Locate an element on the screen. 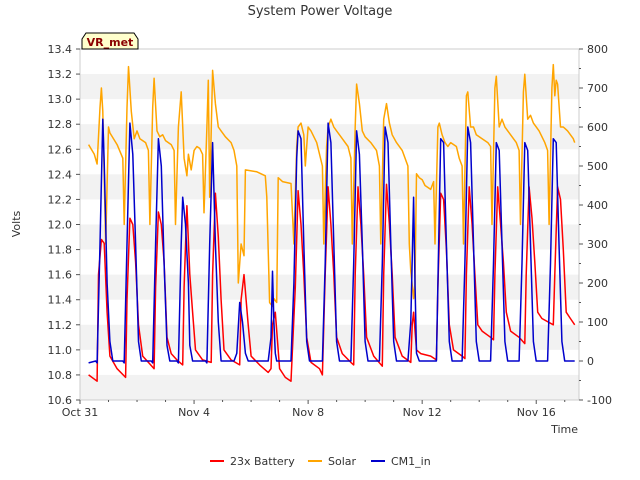 The image size is (640, 480). left-tick-label: 12.0 is located at coordinates (60, 225).